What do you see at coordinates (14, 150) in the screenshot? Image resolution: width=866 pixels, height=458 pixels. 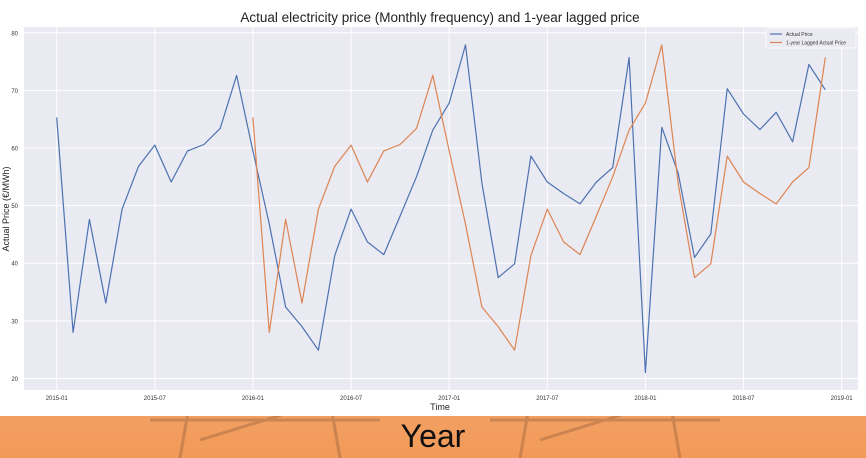 I see `y-tick-label: 60` at bounding box center [14, 150].